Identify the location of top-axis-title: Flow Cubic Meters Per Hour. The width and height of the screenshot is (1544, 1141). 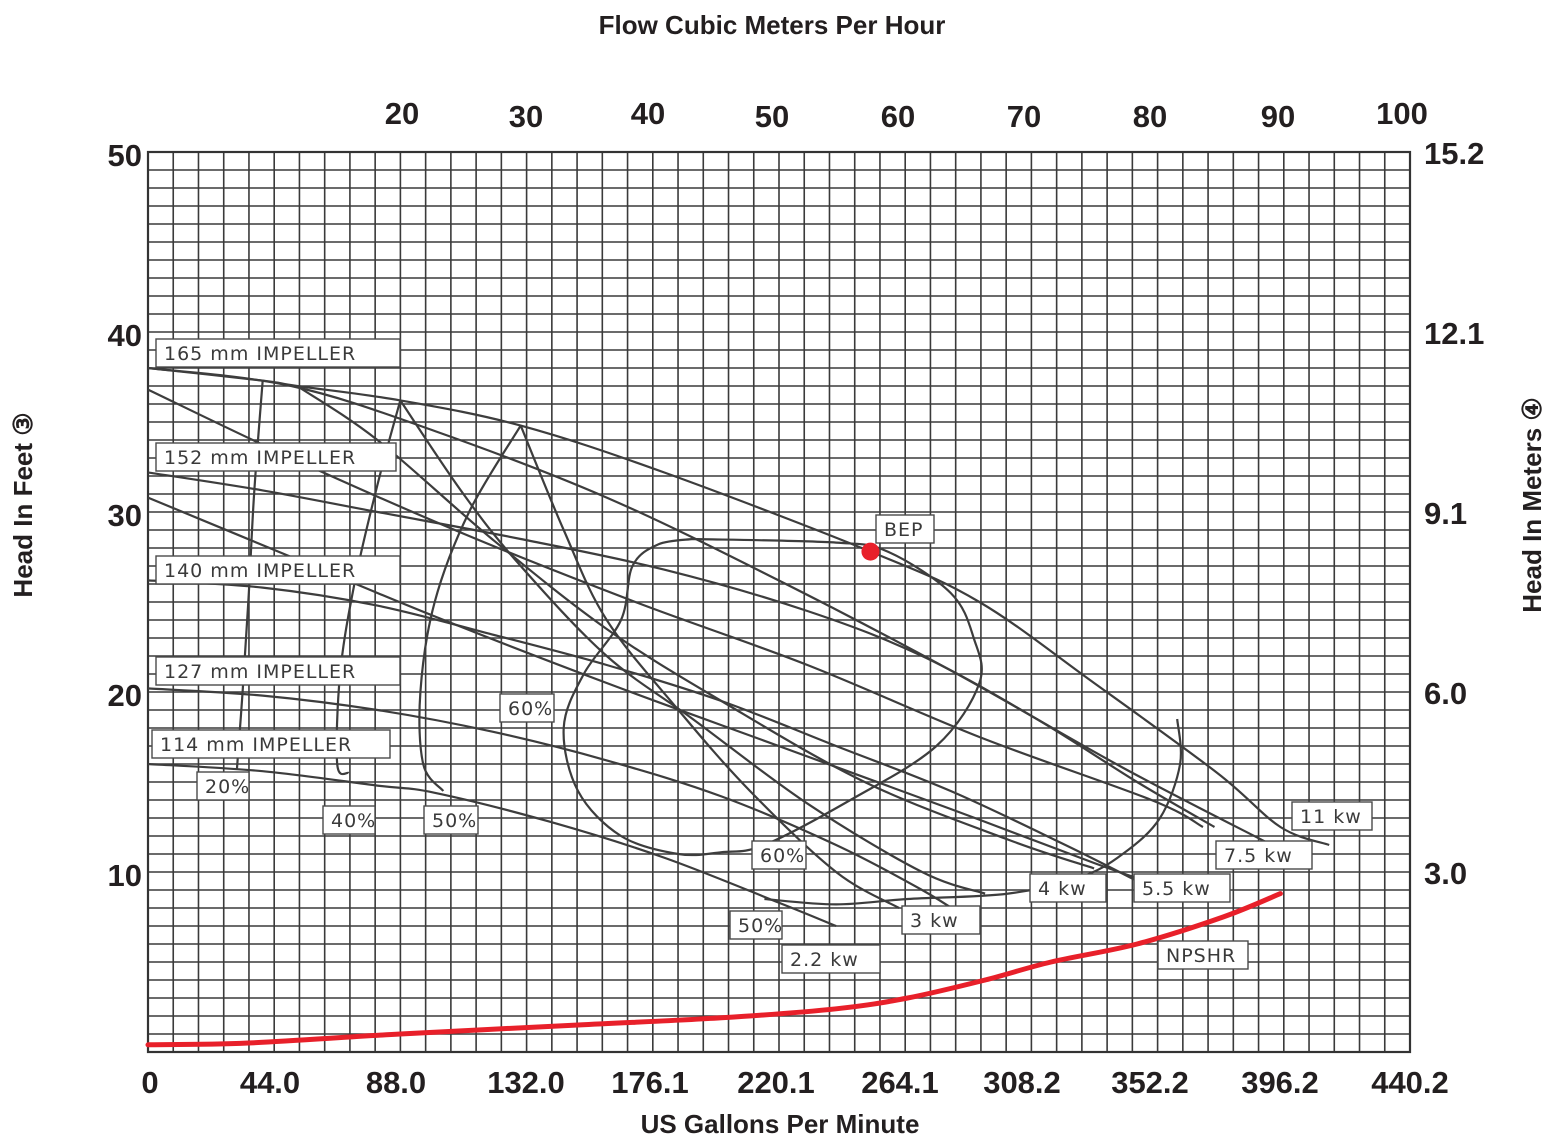
(772, 25).